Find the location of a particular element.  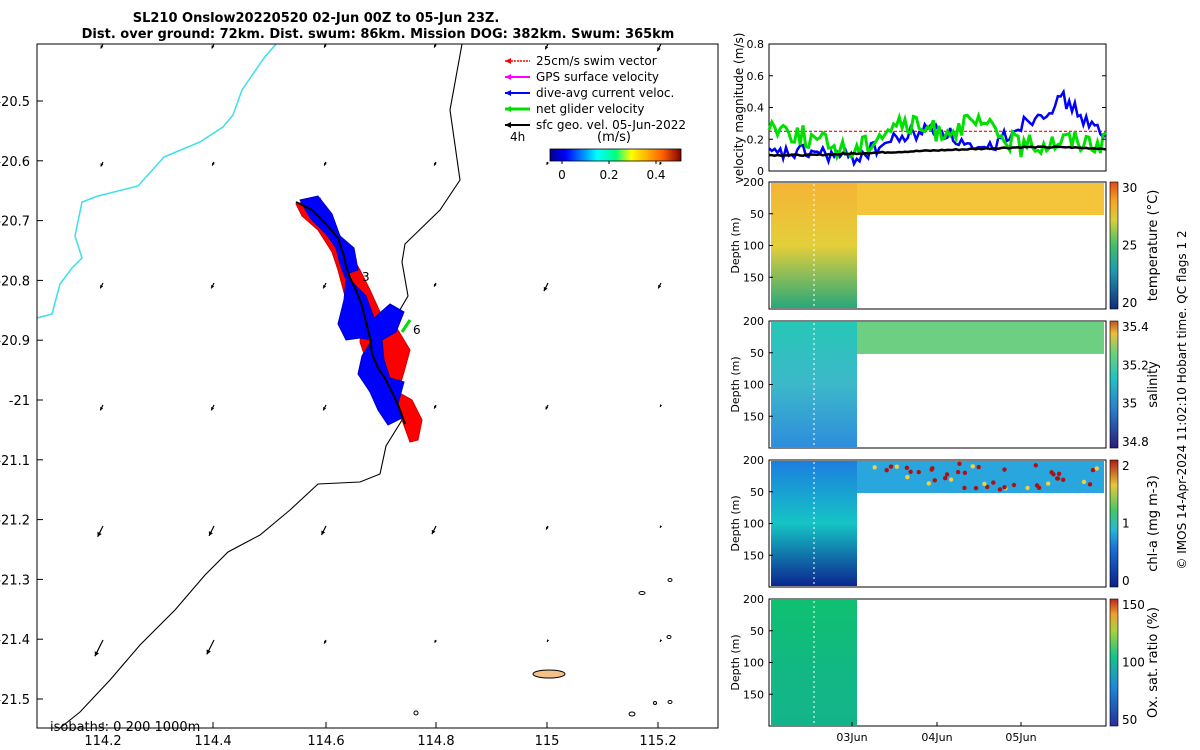

map-y-tick-label: -21.5 is located at coordinates (15, 700).